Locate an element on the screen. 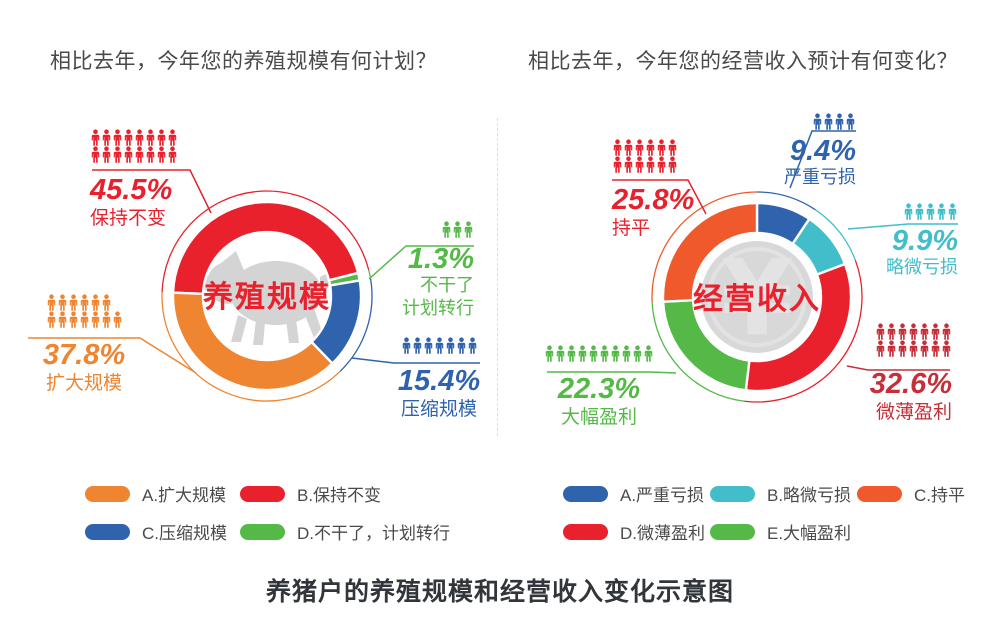  label-serious-loss: 严重亏损 is located at coordinates (820, 177).